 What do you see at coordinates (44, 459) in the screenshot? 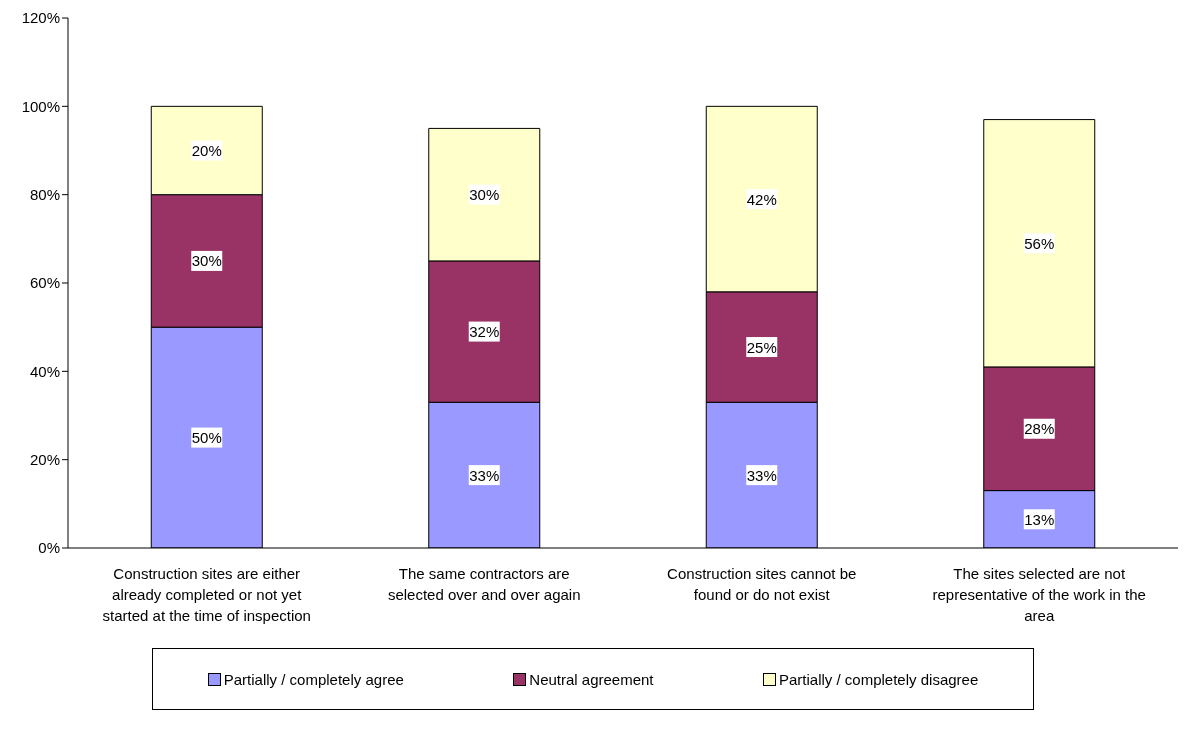
I see `y-tick-label: 20%` at bounding box center [44, 459].